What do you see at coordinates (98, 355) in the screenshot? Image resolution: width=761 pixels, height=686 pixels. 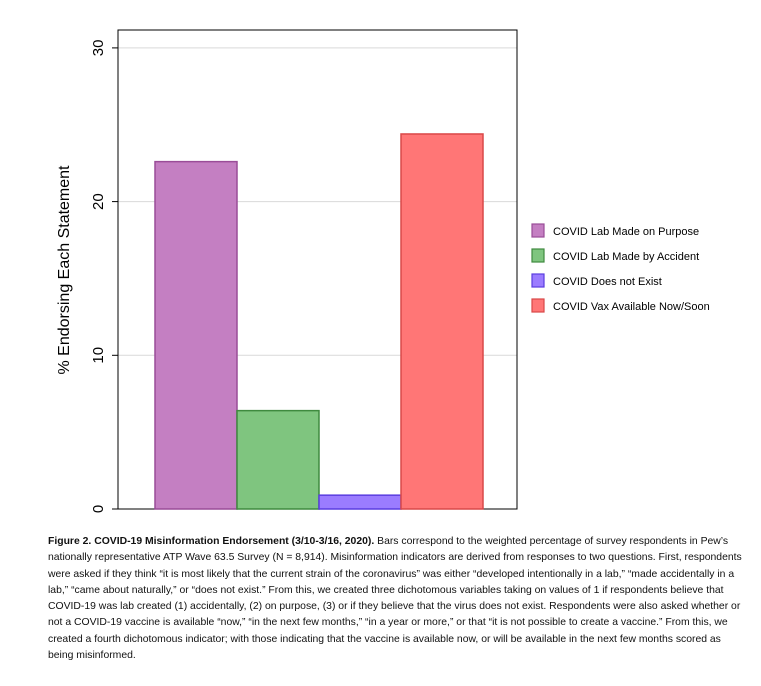 I see `y-tick-label: 10` at bounding box center [98, 355].